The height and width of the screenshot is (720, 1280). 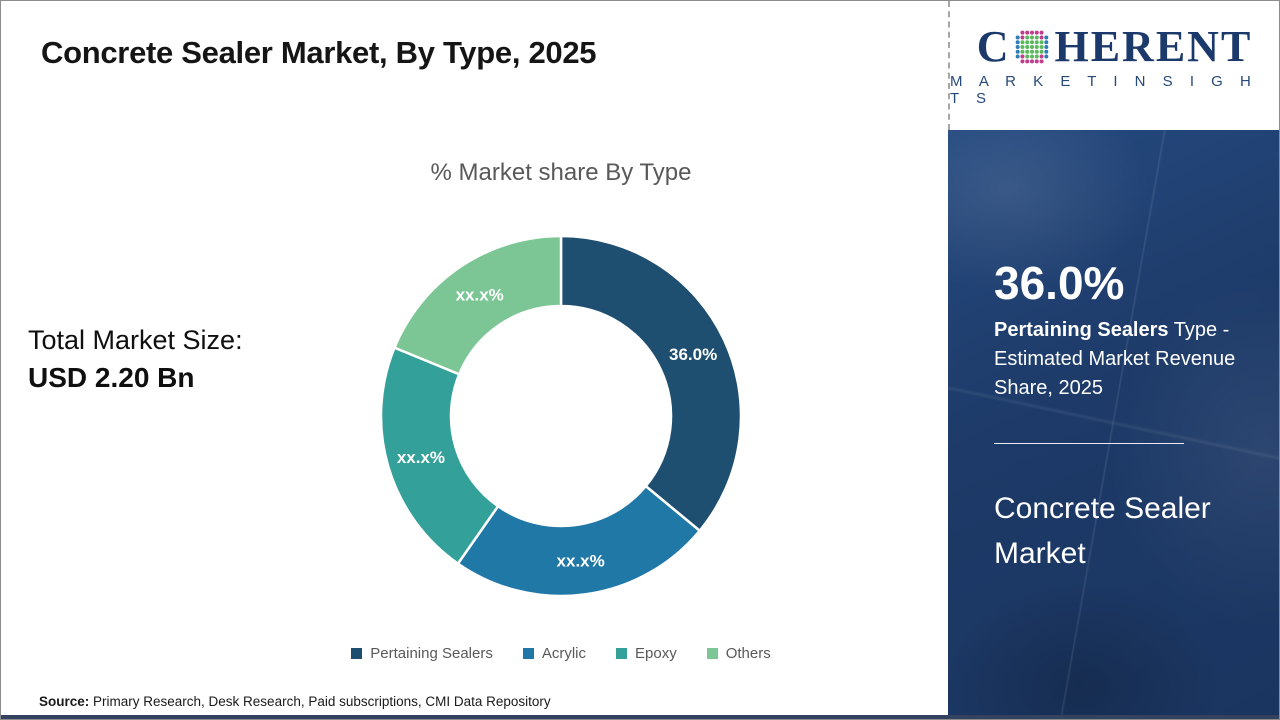 I want to click on legend-label: Epoxy, so click(x=656, y=653).